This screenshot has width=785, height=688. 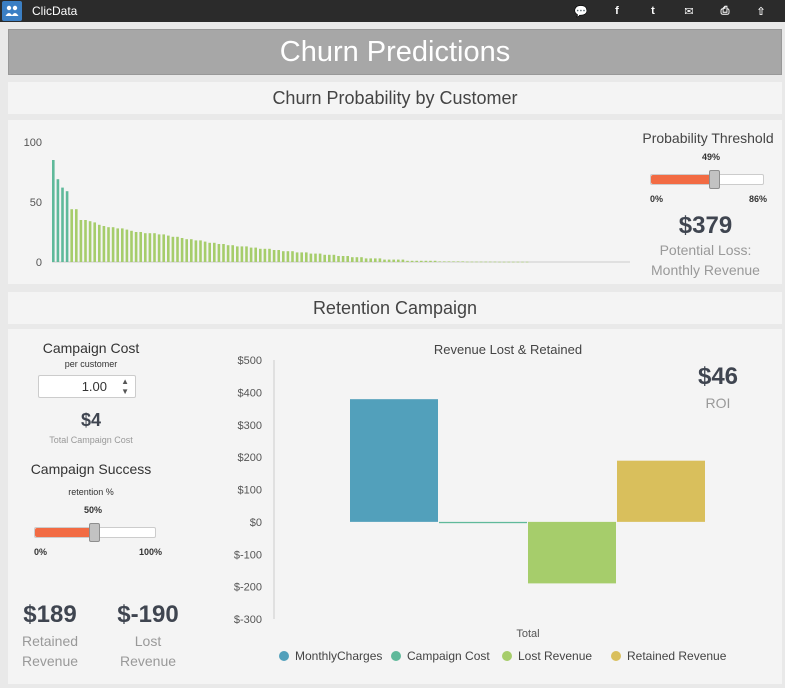 I want to click on threshold-max-label: 86%, so click(x=758, y=199).